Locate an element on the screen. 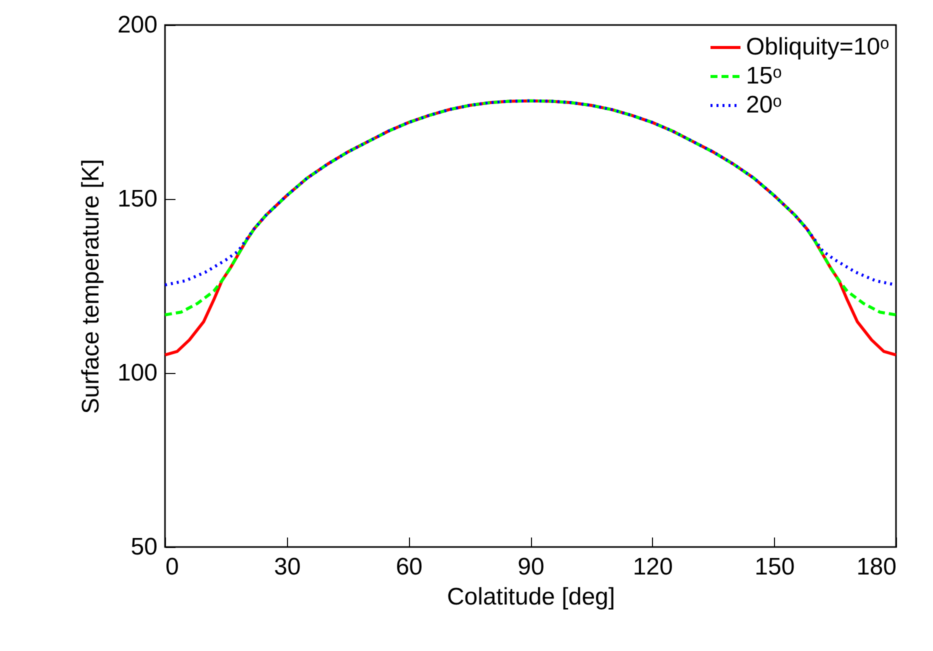 The image size is (933, 651). x-tick-label: 60 is located at coordinates (409, 567).